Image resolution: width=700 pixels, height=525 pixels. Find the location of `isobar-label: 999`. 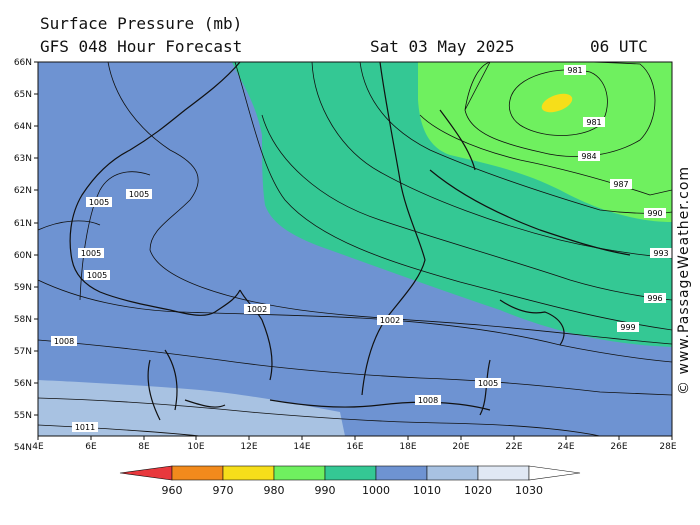

isobar-label: 999 is located at coordinates (628, 327).